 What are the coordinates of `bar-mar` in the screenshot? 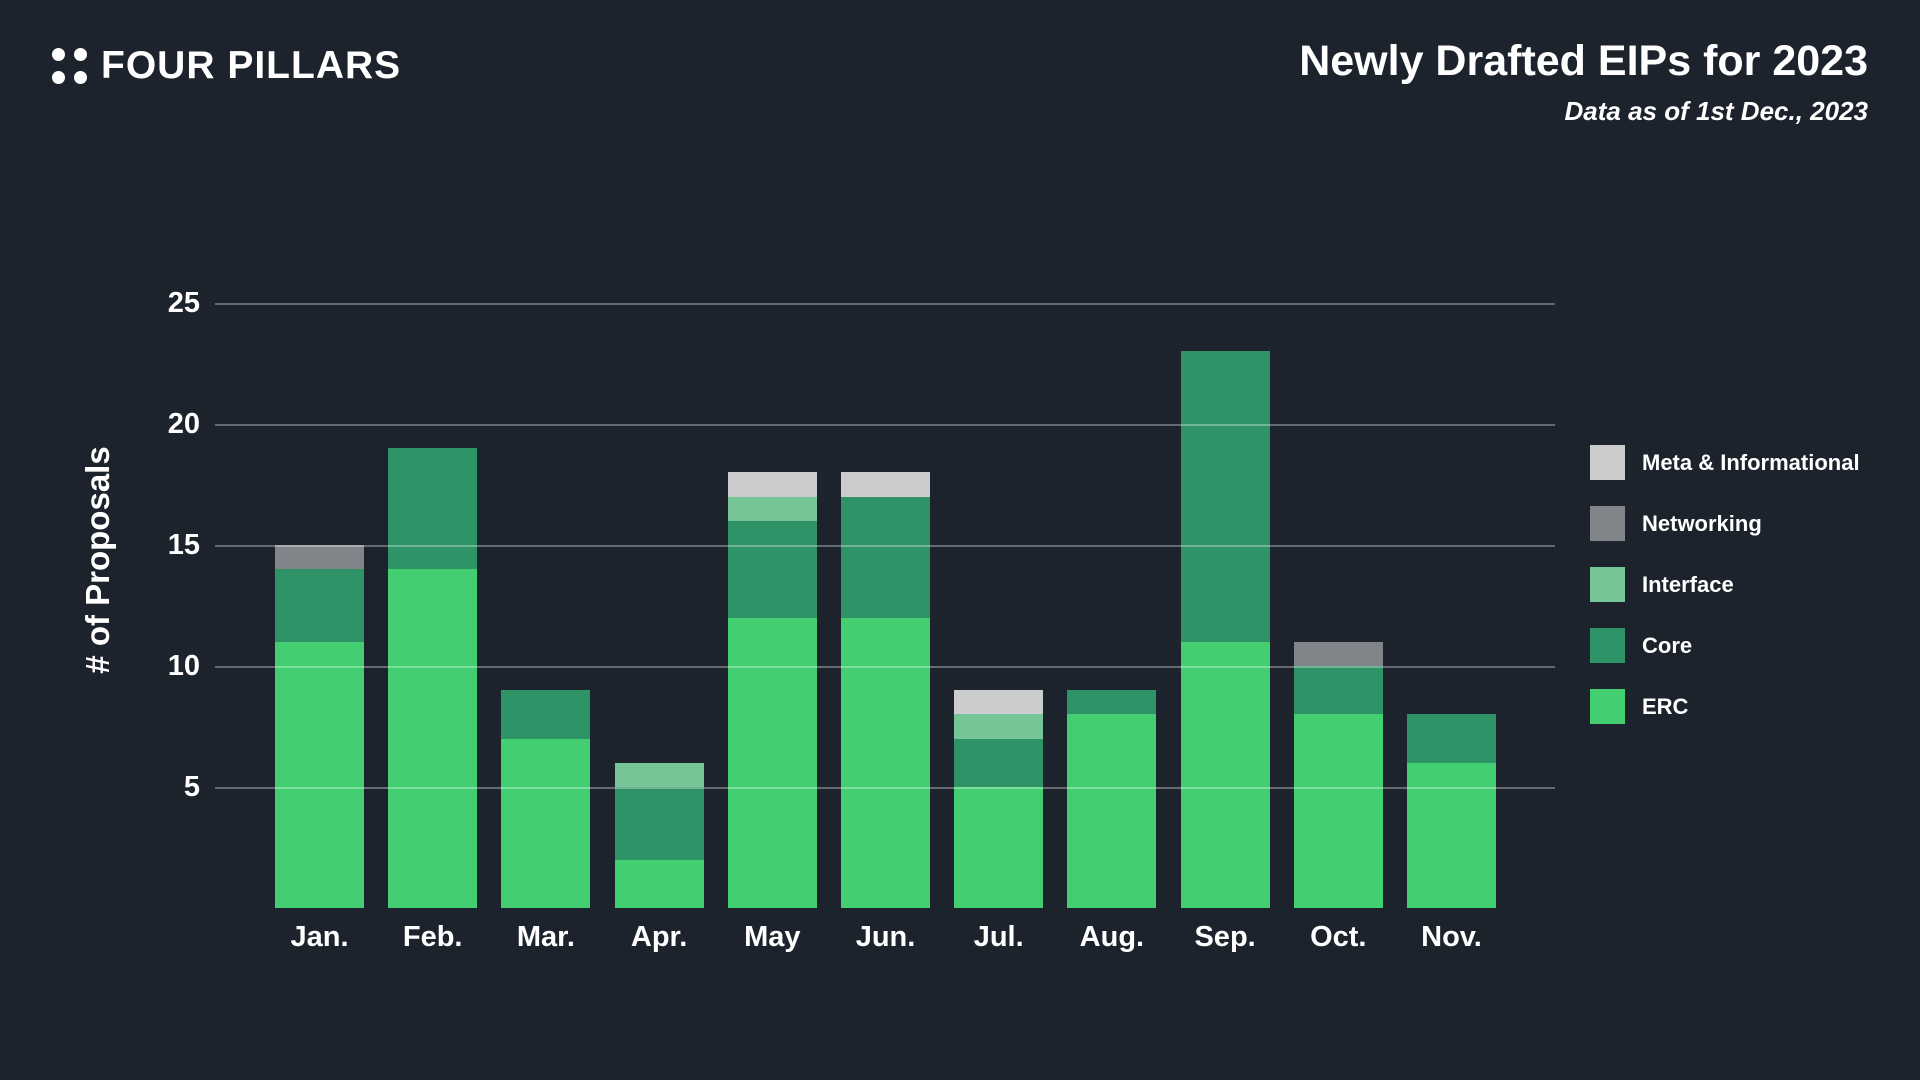 It's located at (546, 799).